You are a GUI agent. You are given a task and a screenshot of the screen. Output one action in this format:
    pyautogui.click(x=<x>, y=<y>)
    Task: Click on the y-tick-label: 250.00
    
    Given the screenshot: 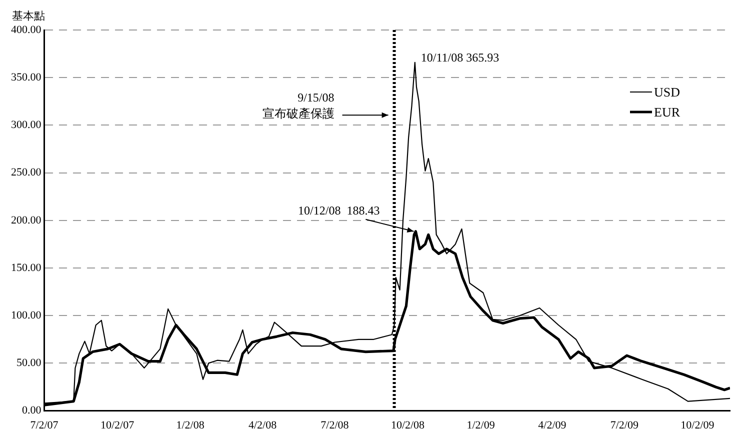 What is the action you would take?
    pyautogui.click(x=26, y=172)
    